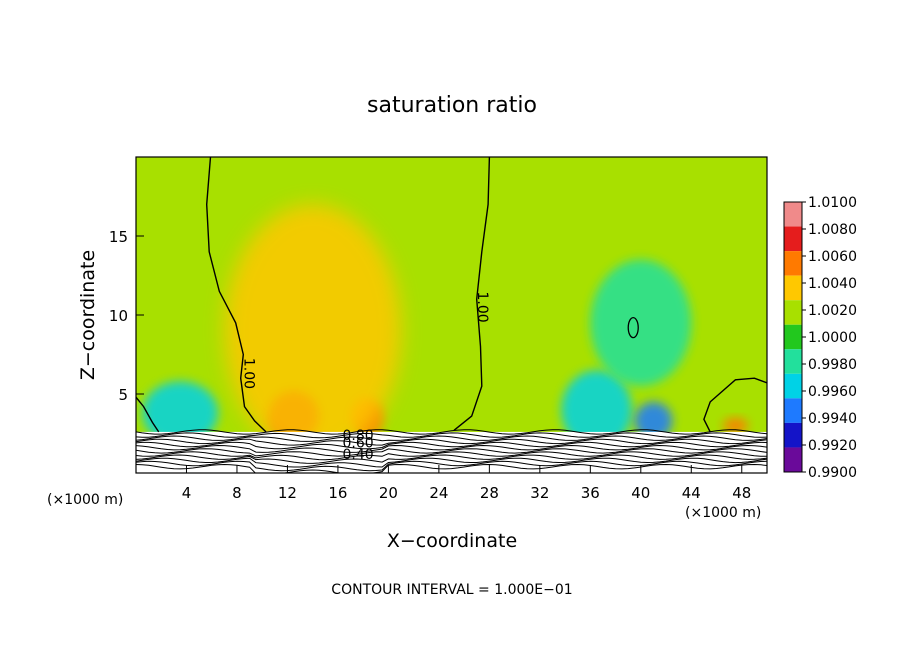  I want to click on colorbar-label-6: 0.9980, so click(832, 365).